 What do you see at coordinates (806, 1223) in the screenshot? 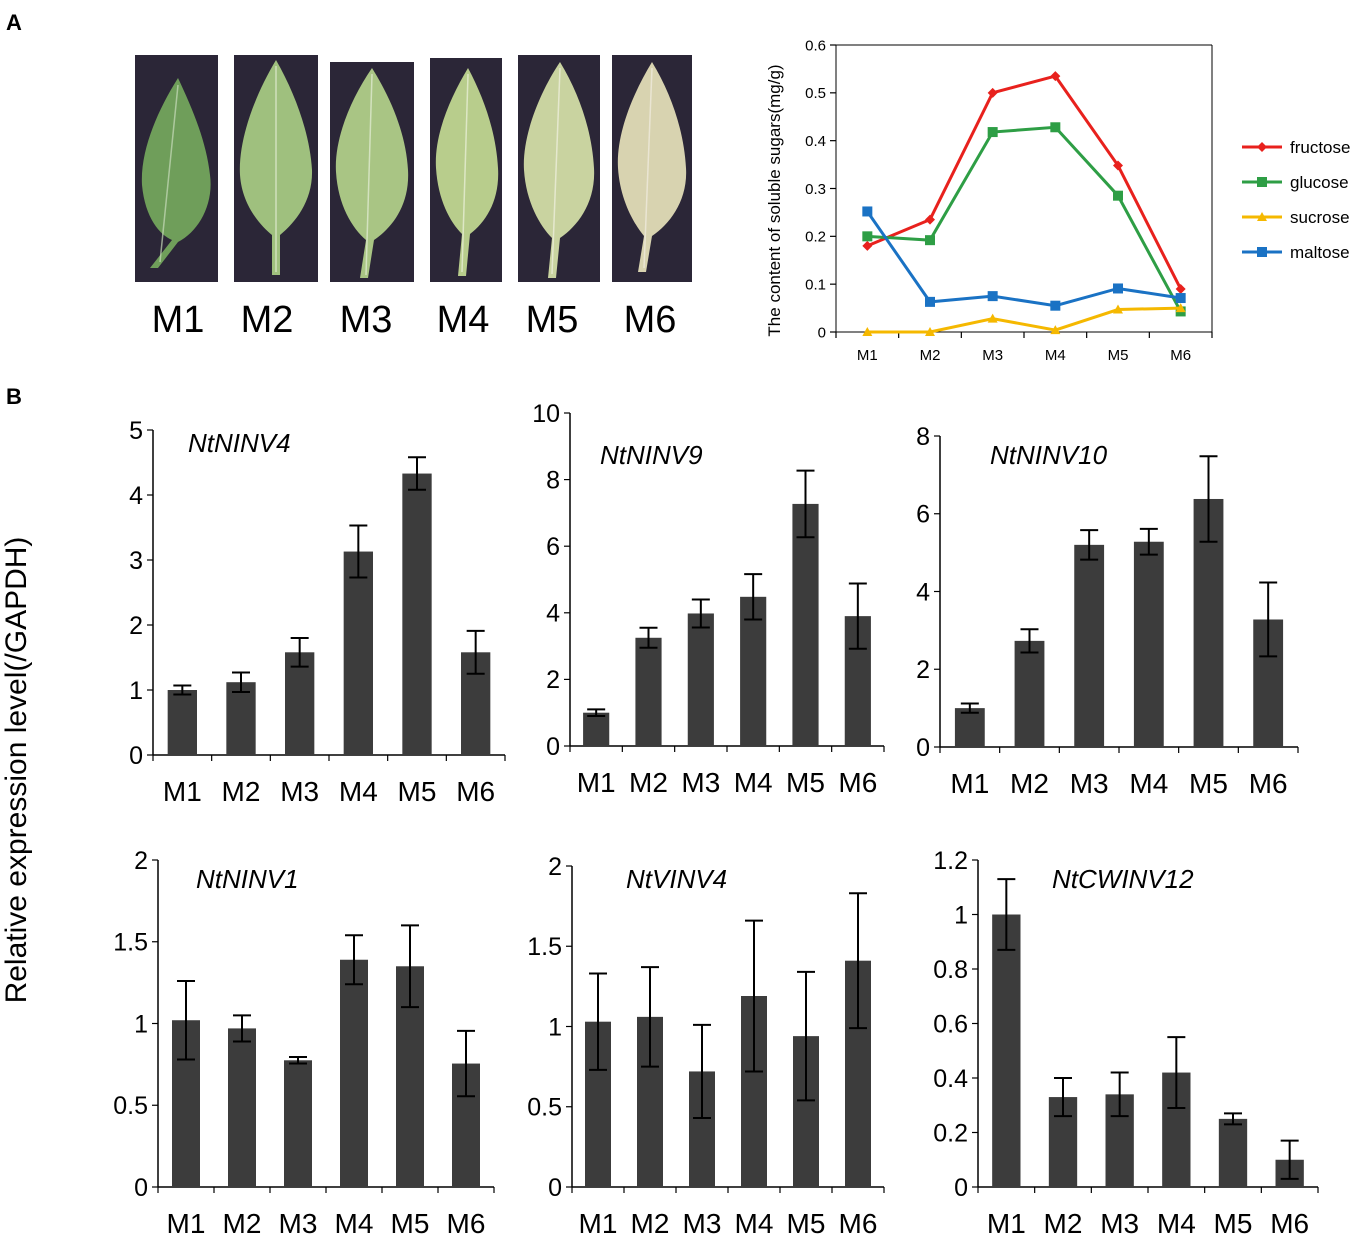
I see `x-tick-label: M5` at bounding box center [806, 1223].